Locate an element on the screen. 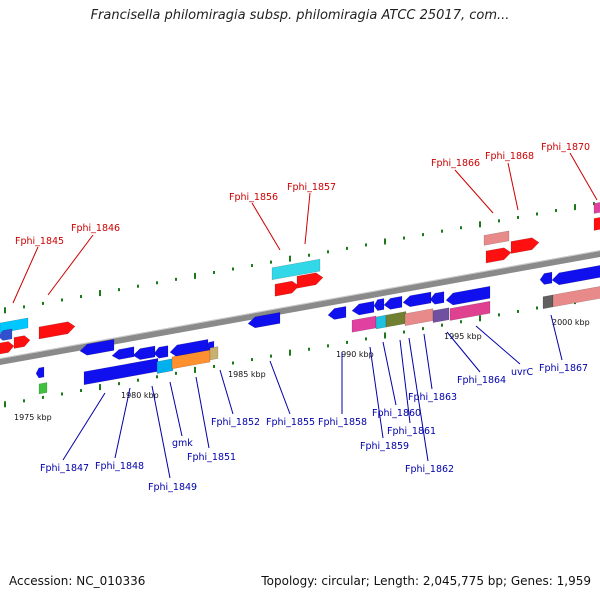 This screenshot has width=600, height=600. accession-text: Accession: NC_010336 is located at coordinates (77, 581).